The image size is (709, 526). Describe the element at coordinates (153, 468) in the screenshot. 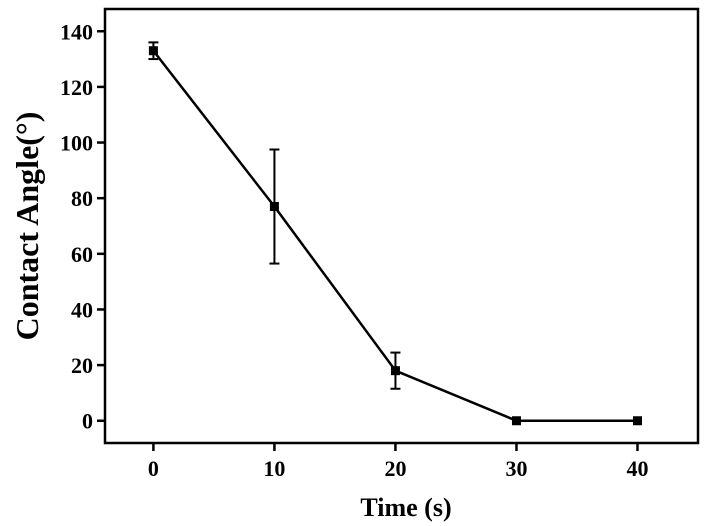

I see `x-tick-label: 0` at that location.